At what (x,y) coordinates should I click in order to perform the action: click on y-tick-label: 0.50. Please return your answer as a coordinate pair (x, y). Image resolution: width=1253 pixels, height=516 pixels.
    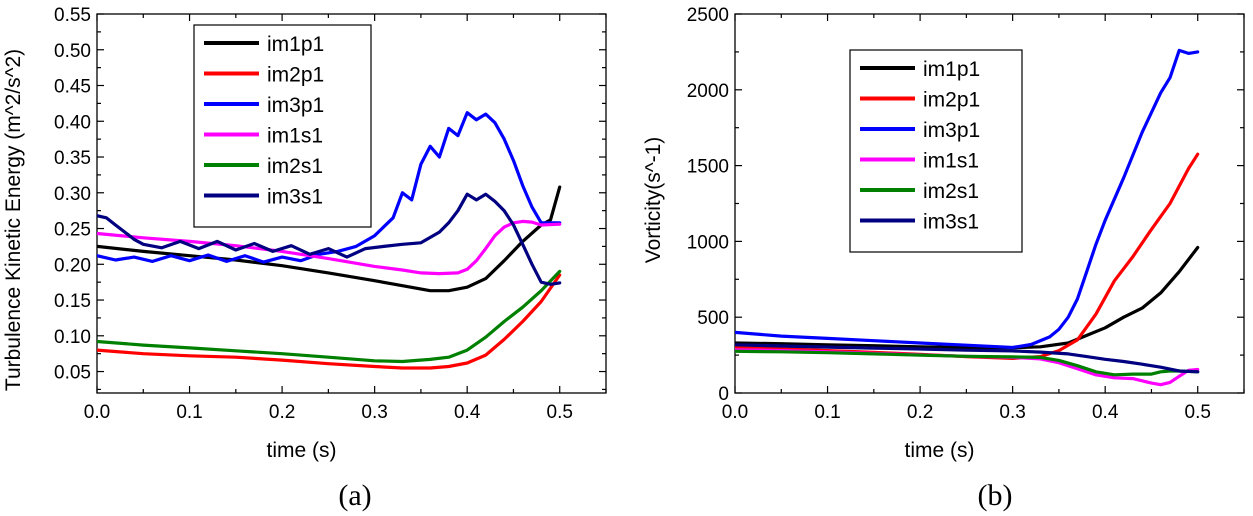
    Looking at the image, I should click on (72, 51).